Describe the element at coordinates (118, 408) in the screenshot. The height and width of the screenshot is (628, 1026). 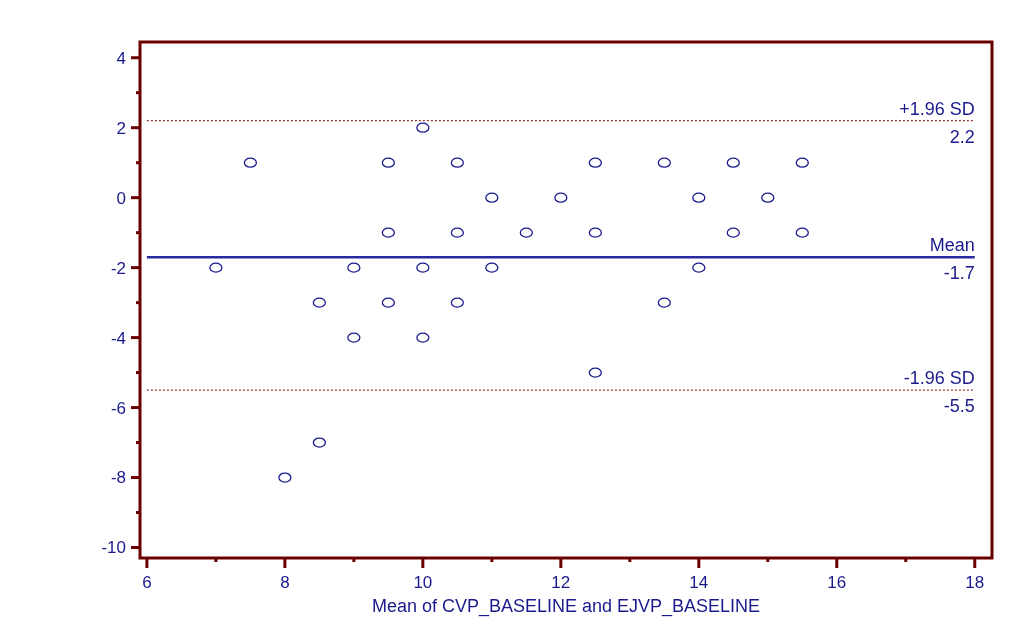
I see `y-tick-label: -6` at that location.